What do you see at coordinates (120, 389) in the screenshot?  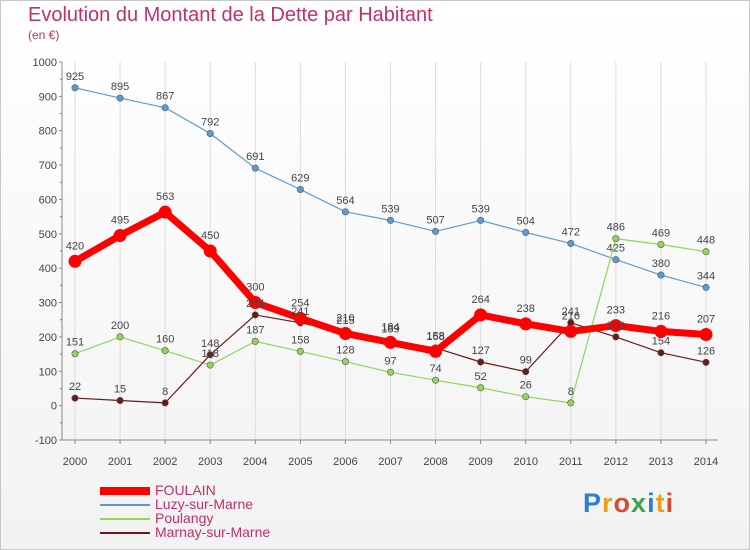 I see `data-label: 15` at bounding box center [120, 389].